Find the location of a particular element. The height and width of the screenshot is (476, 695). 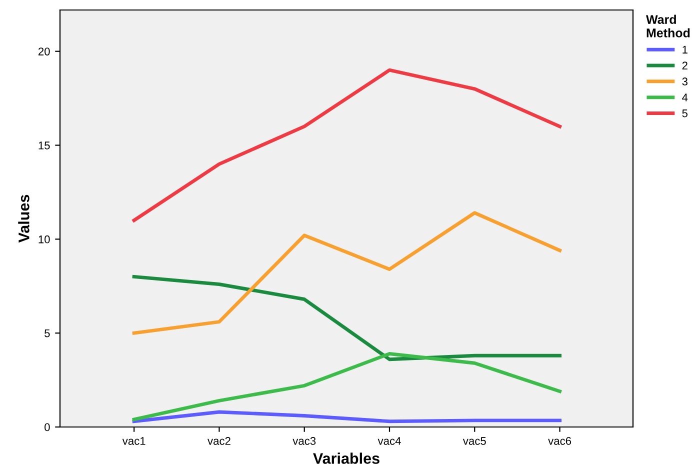

legend-label: 3 is located at coordinates (685, 82).